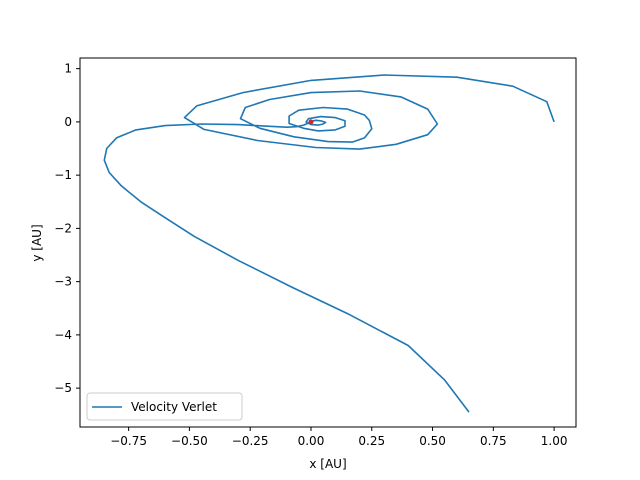 Image resolution: width=640 pixels, height=480 pixels. What do you see at coordinates (493, 441) in the screenshot?
I see `x-tick-label: 0.75` at bounding box center [493, 441].